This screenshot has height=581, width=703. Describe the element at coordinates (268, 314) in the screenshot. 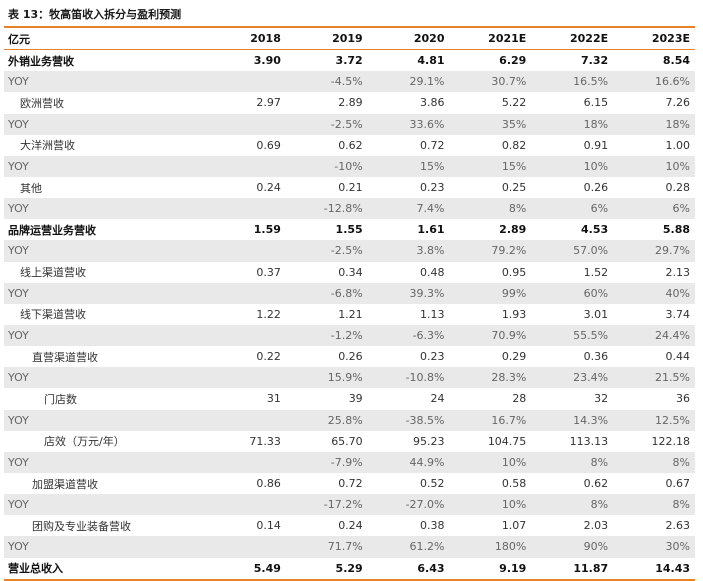

I see `table-cell: 1.22` at that location.